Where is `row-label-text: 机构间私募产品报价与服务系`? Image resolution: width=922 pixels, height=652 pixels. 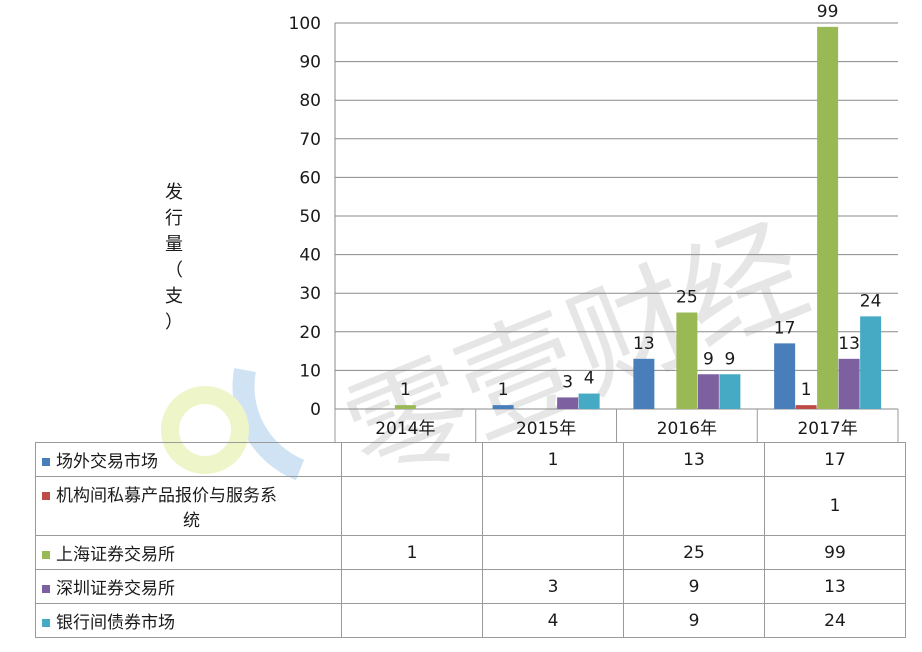
row-label-text: 机构间私募产品报价与服务系 is located at coordinates (166, 496).